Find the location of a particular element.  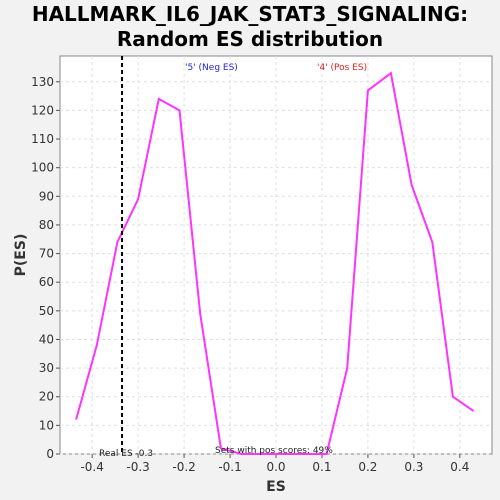

y-tick-label: 20 is located at coordinates (46, 397).